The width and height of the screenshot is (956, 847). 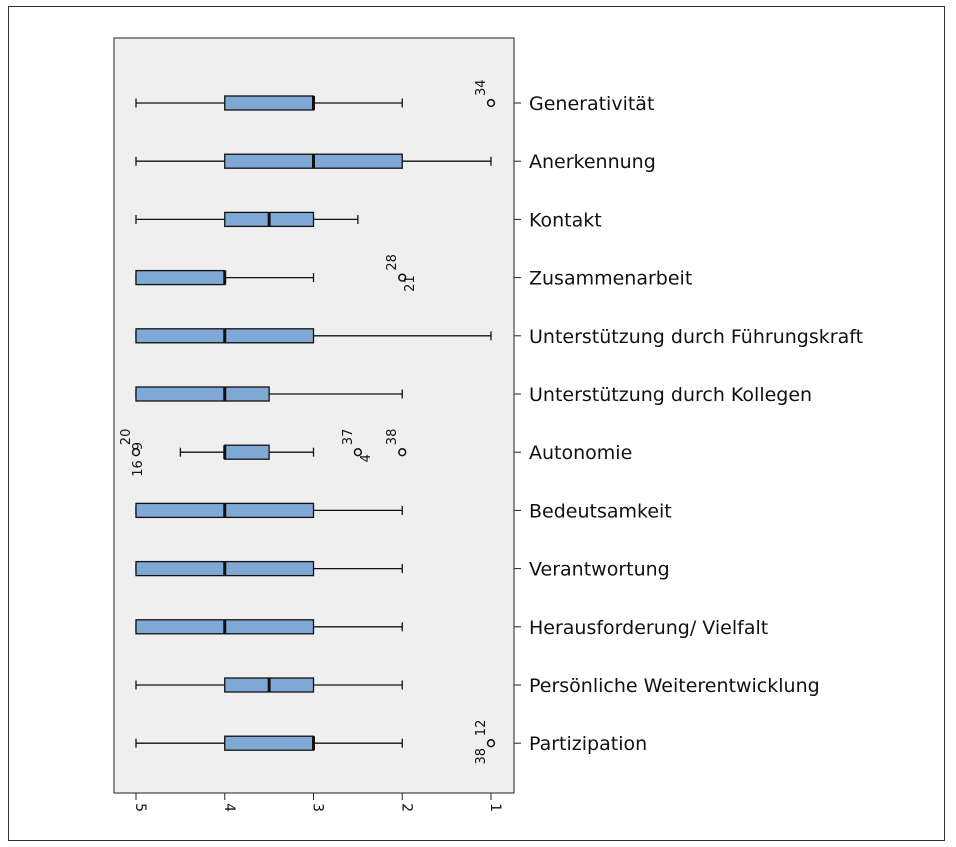 What do you see at coordinates (406, 807) in the screenshot?
I see `value-axis-tick-label: 2` at bounding box center [406, 807].